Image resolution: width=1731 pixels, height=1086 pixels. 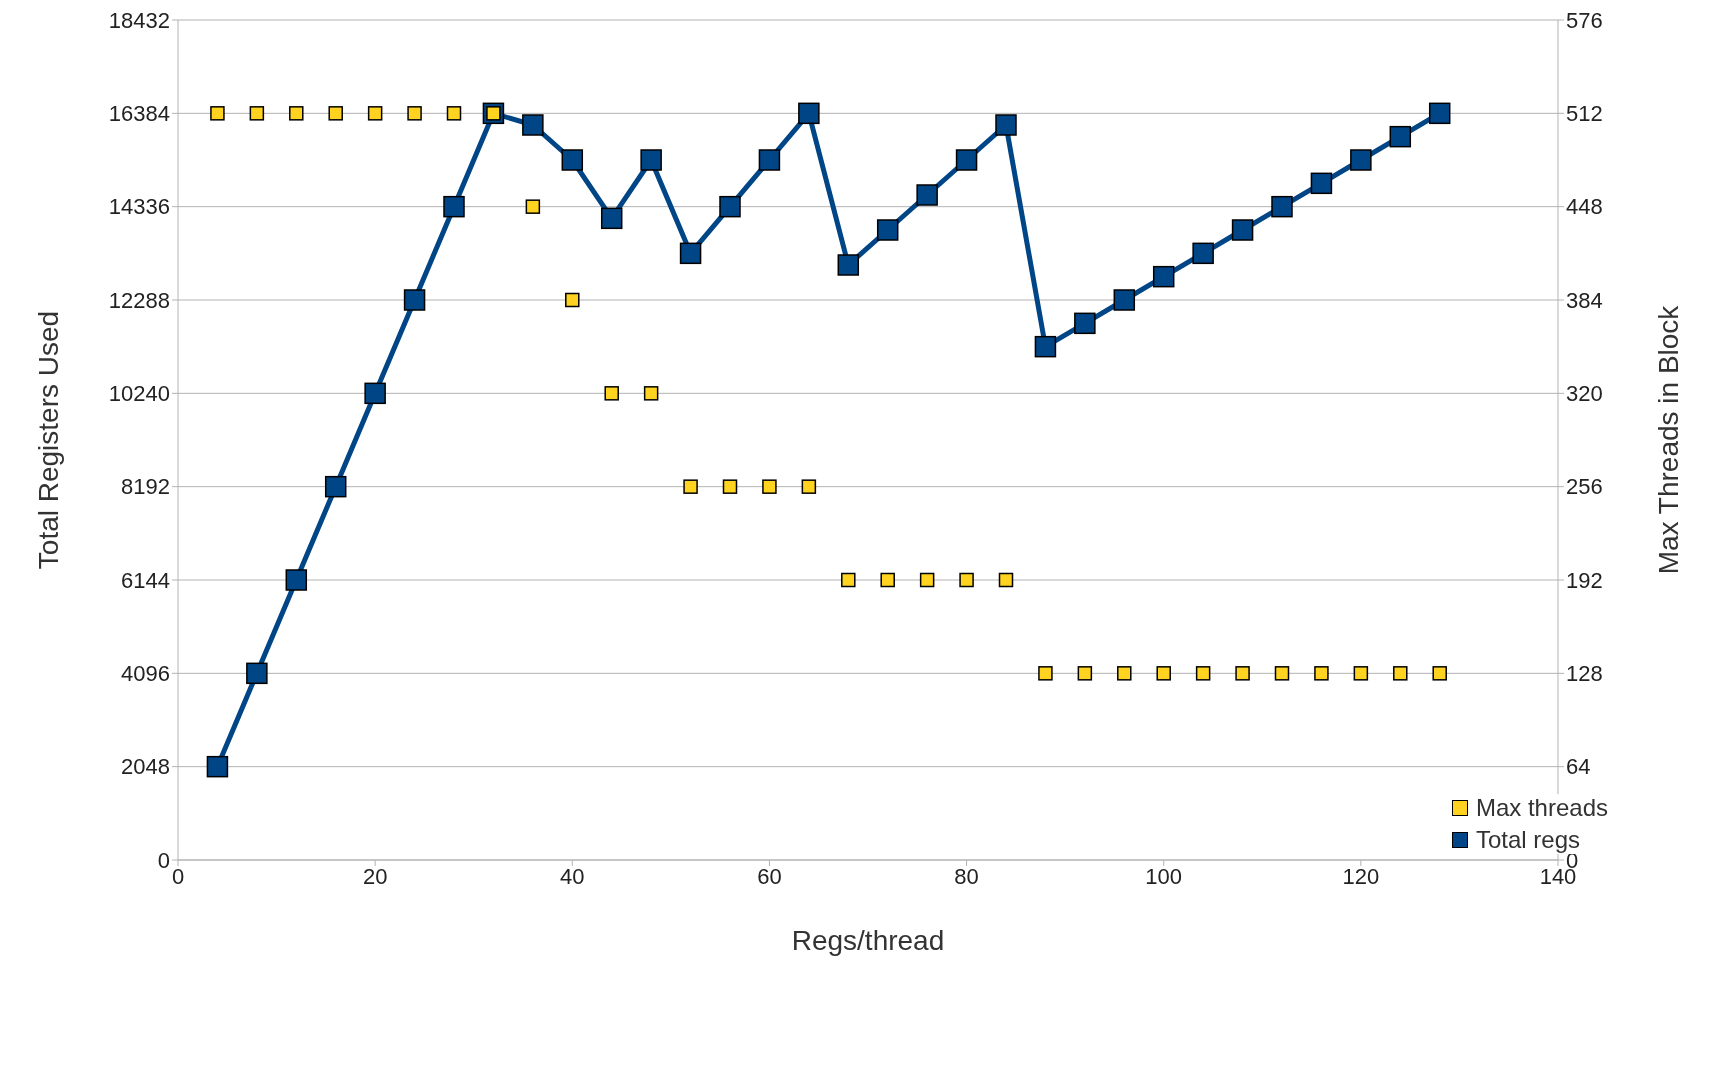 What do you see at coordinates (1584, 20) in the screenshot?
I see `y2-tick-label: 576` at bounding box center [1584, 20].